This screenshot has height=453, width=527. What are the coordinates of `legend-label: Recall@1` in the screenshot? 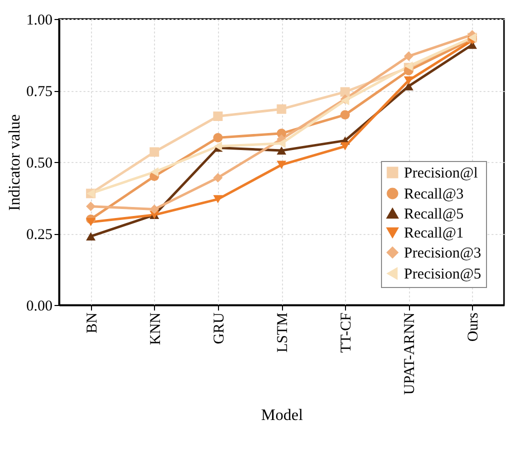 It's located at (434, 234).